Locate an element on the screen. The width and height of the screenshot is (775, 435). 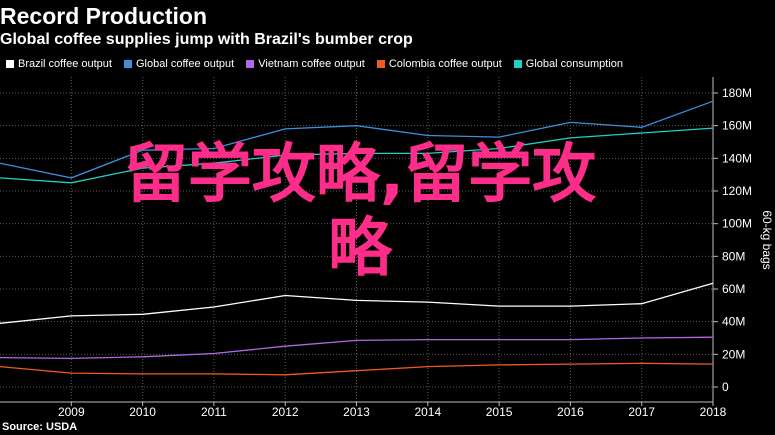
source-note: Source: USDA is located at coordinates (40, 427).